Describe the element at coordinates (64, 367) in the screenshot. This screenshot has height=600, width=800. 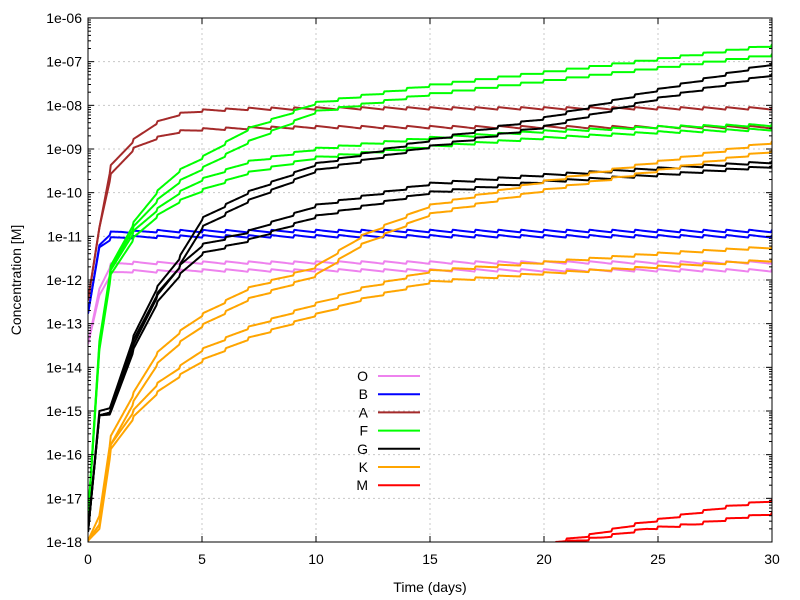
I see `y-tick-label: 1e-14` at that location.